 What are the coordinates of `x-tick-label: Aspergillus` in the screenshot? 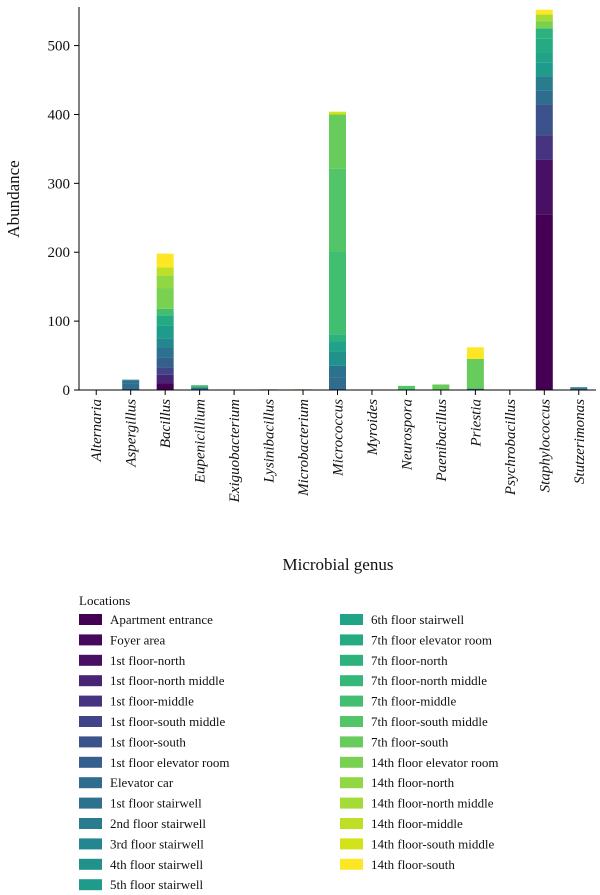 It's located at (132, 433).